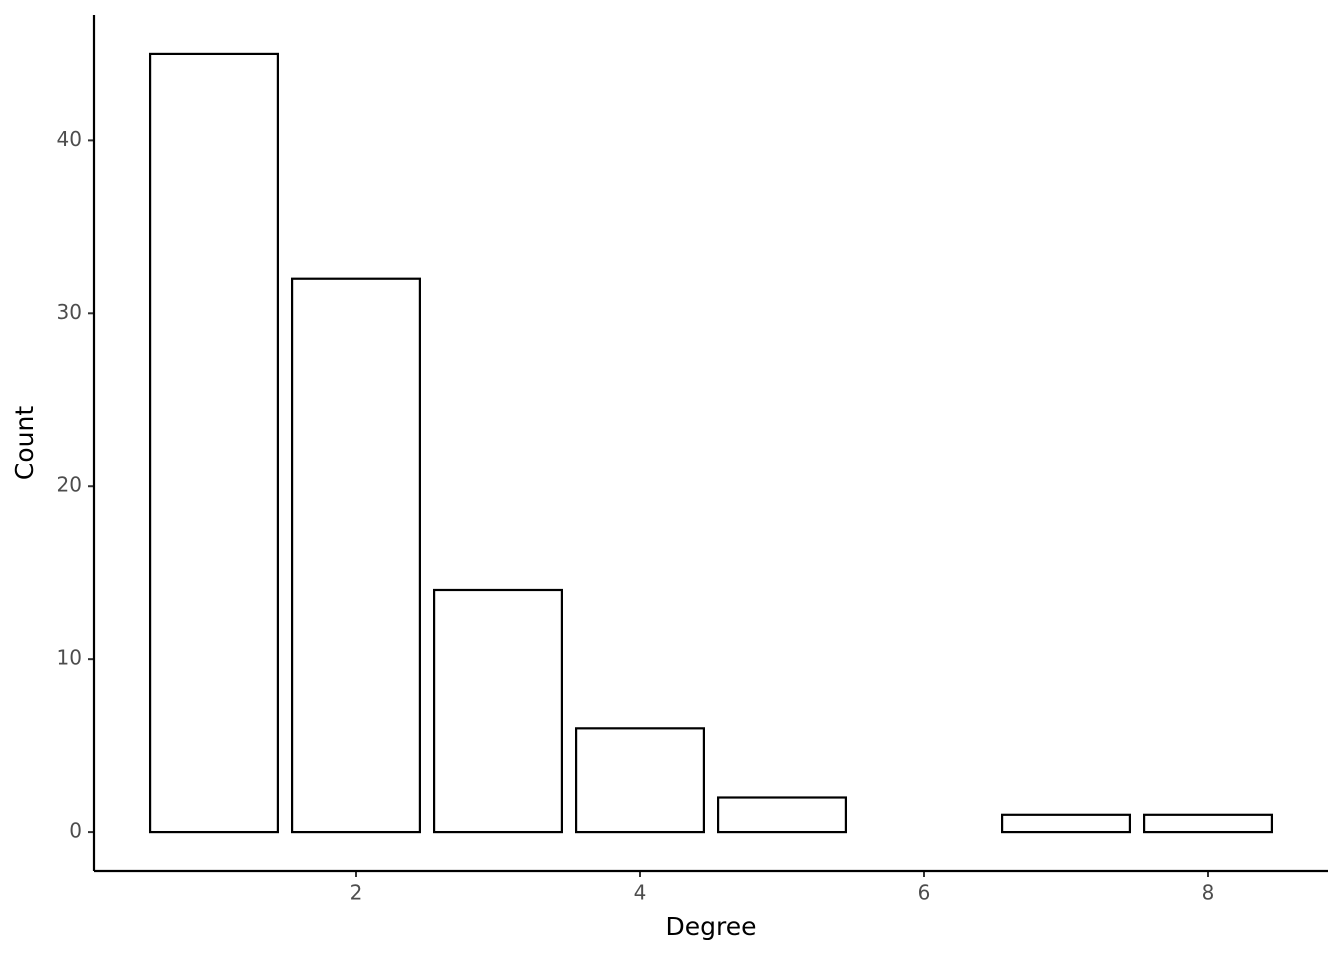 This screenshot has height=960, width=1344. What do you see at coordinates (69, 139) in the screenshot?
I see `y-tick-label: 40` at bounding box center [69, 139].